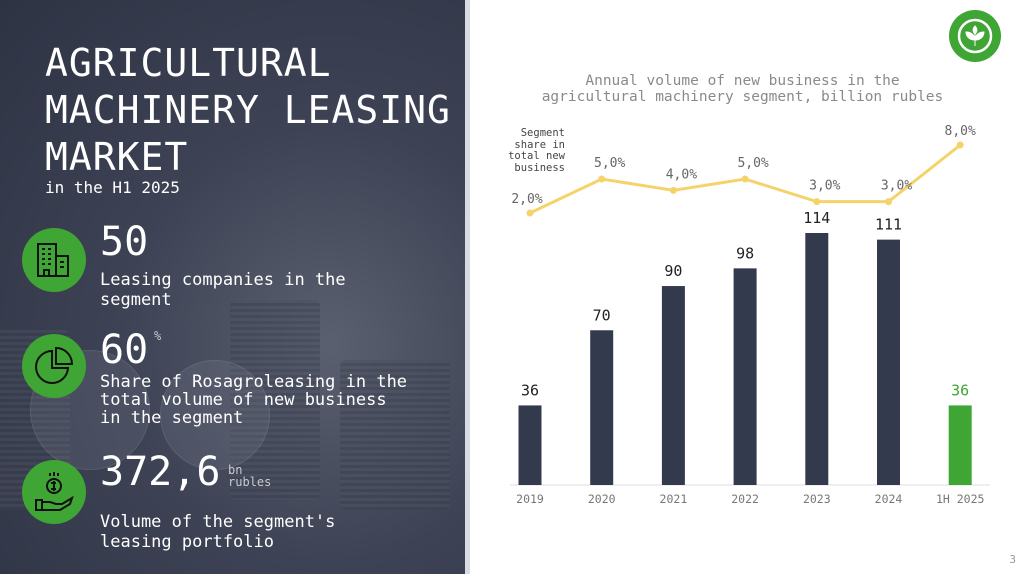 This screenshot has height=574, width=1024. Describe the element at coordinates (745, 499) in the screenshot. I see `x-tick-label: 2022` at that location.